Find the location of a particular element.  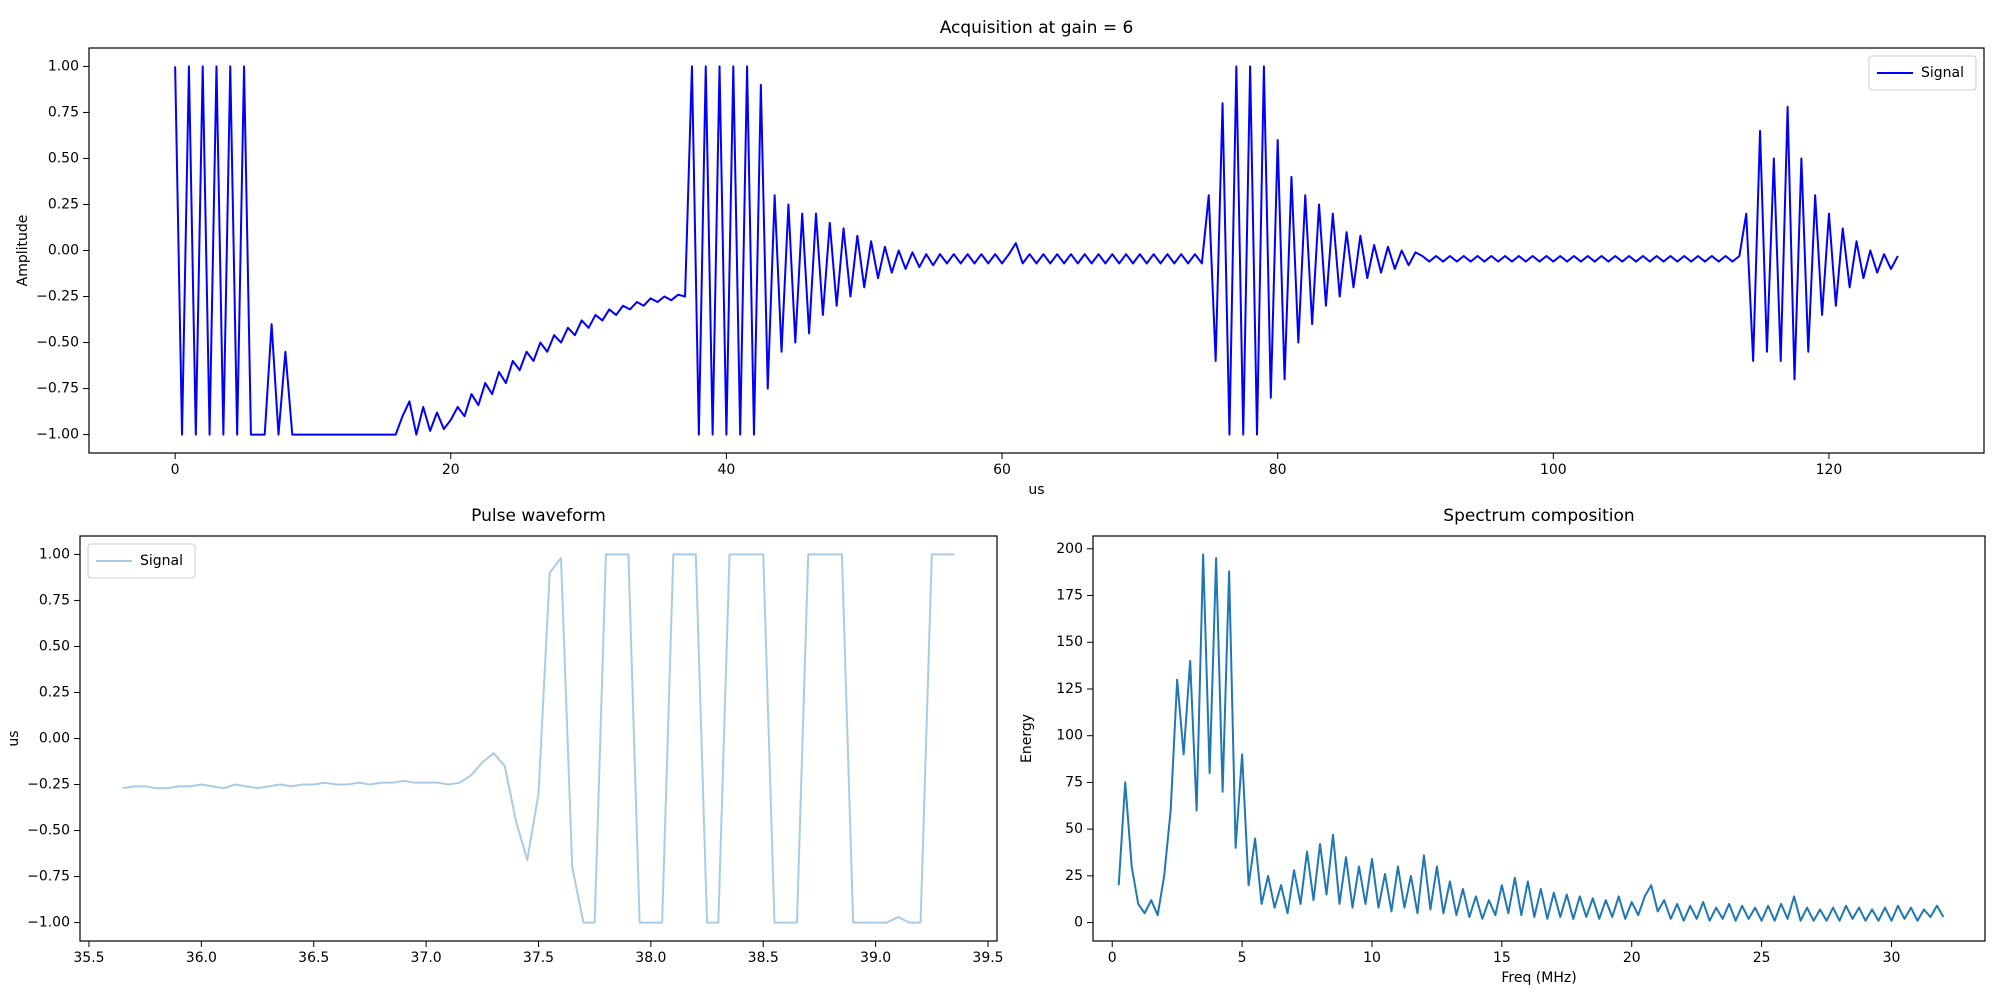

x-tick-label: 40 is located at coordinates (726, 470).